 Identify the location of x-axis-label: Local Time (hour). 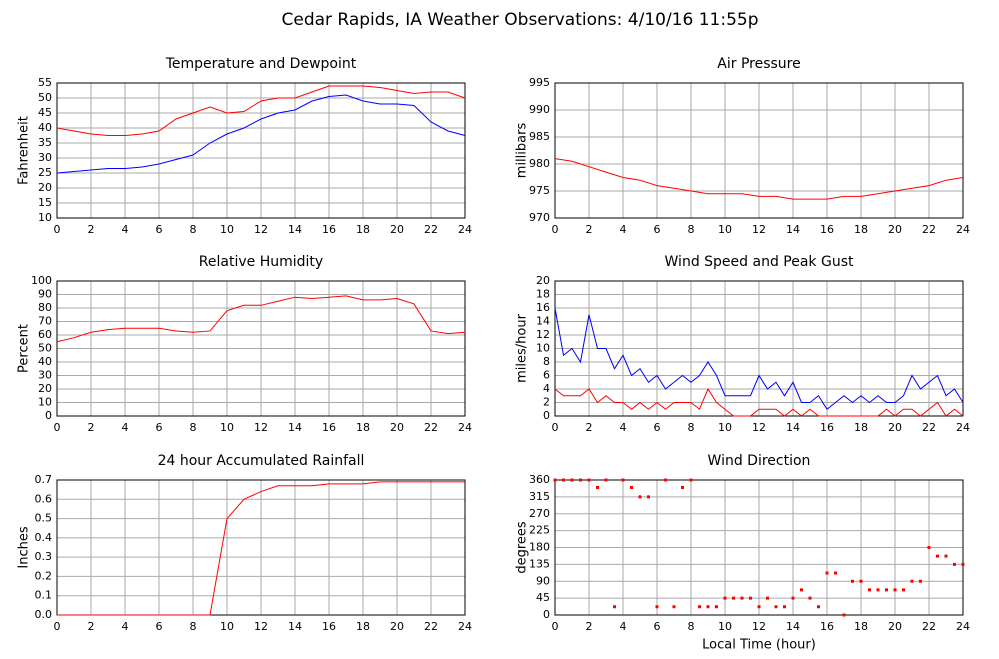
(759, 645).